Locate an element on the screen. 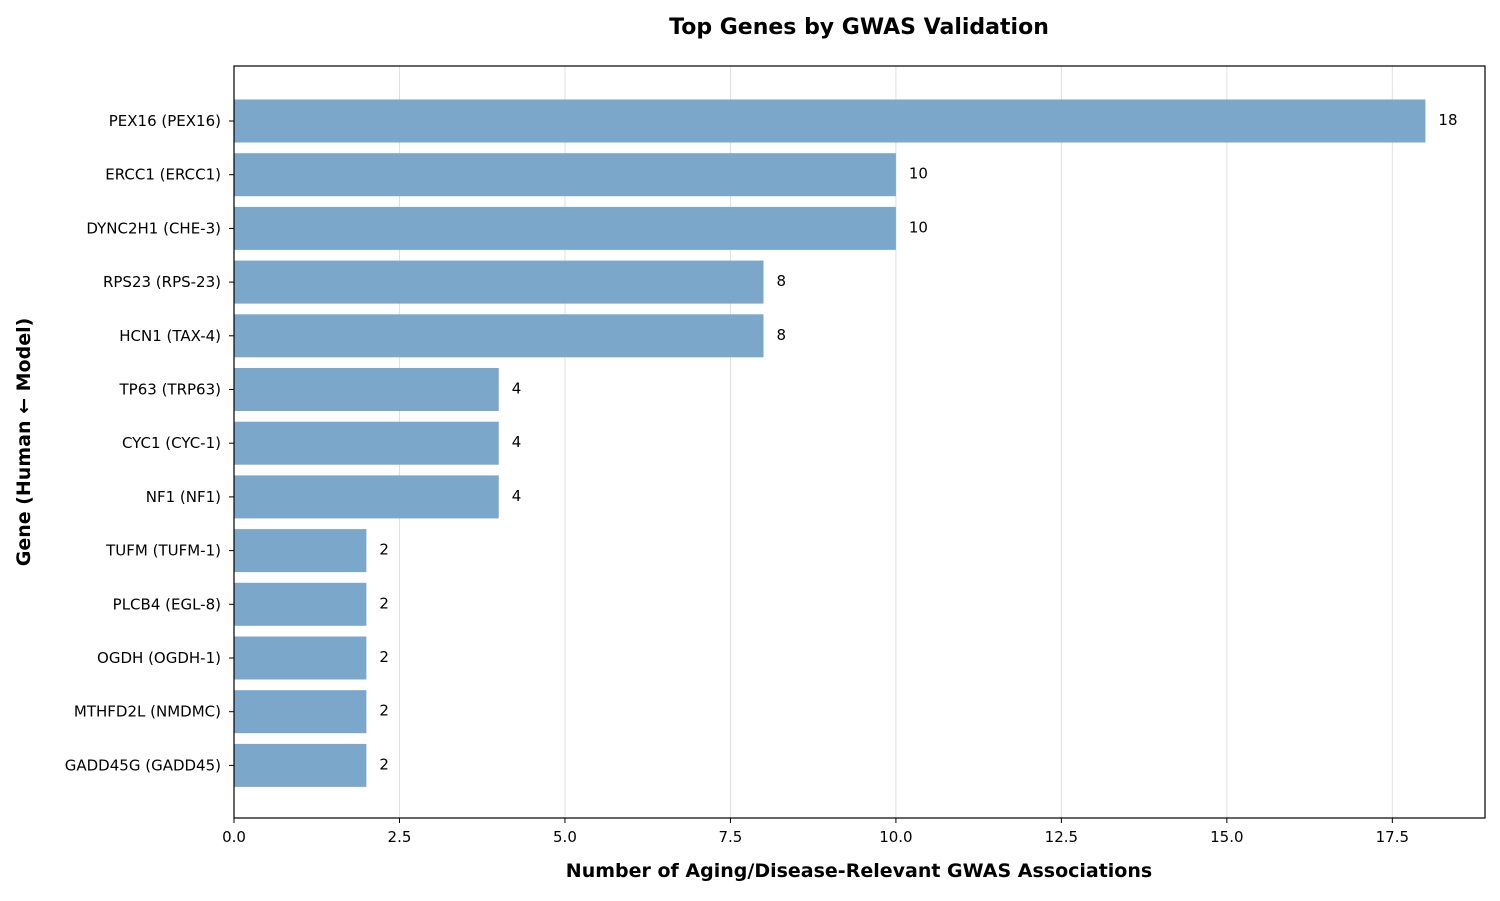 The image size is (1500, 901). y-tick-label: RPS23 (RPS-23) is located at coordinates (162, 282).